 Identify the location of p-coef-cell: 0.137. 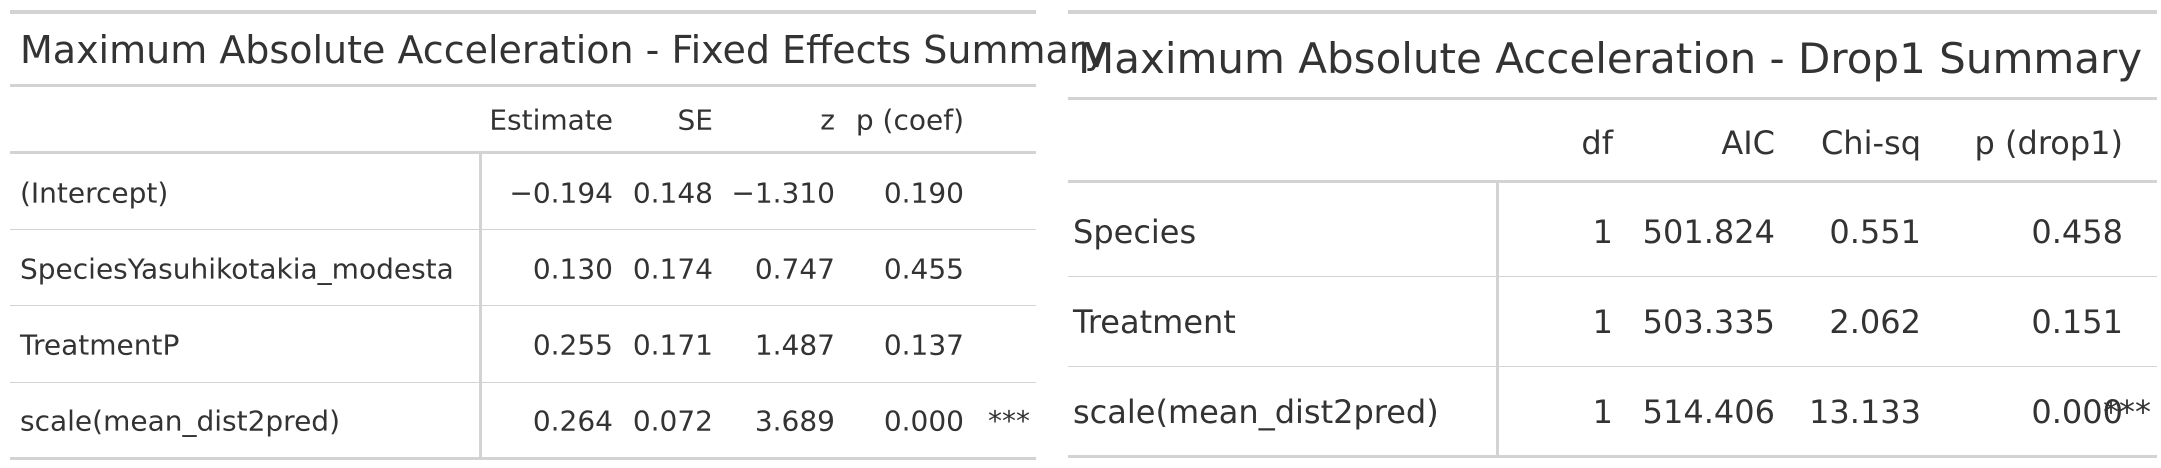
(923, 345).